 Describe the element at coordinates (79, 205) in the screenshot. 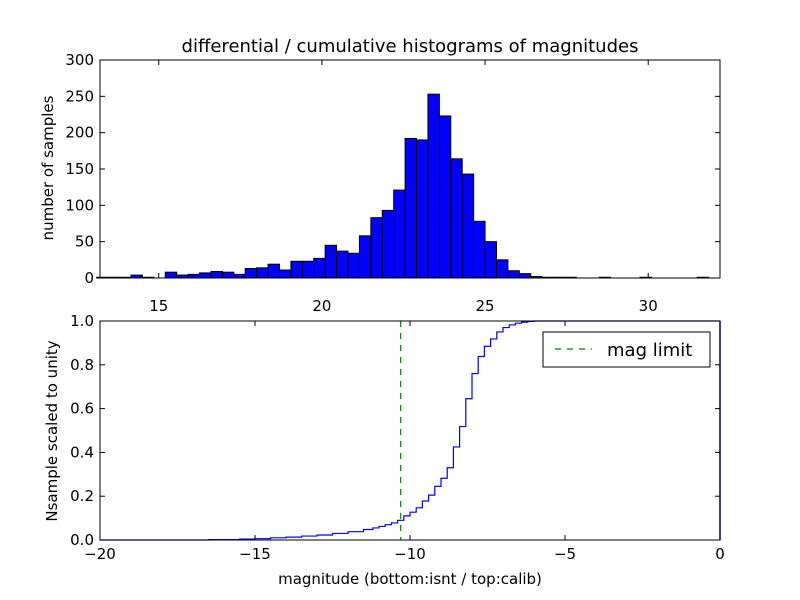

I see `top-ytick-label: 100` at that location.